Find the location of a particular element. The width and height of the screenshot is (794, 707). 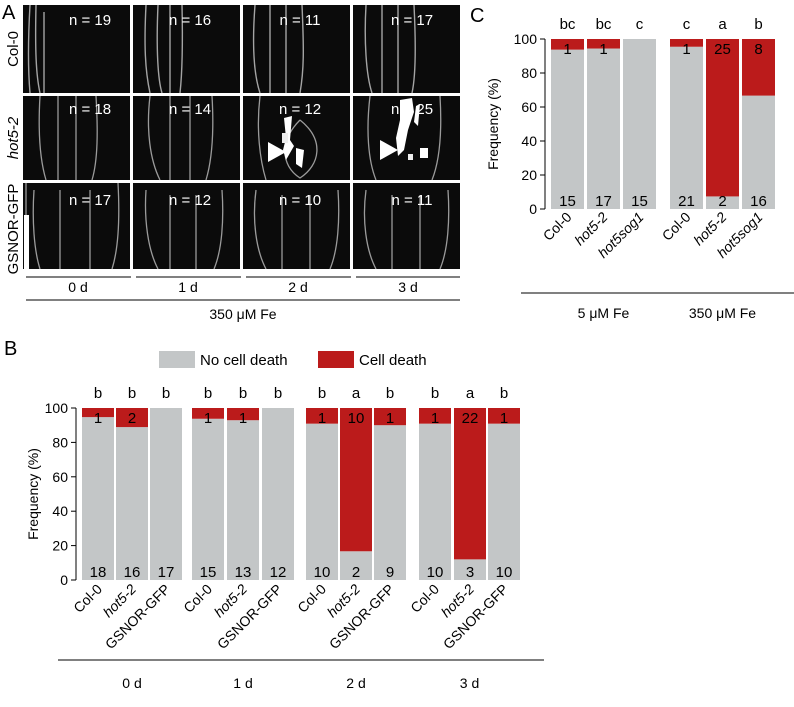

n-label: n = 10 is located at coordinates (300, 200).